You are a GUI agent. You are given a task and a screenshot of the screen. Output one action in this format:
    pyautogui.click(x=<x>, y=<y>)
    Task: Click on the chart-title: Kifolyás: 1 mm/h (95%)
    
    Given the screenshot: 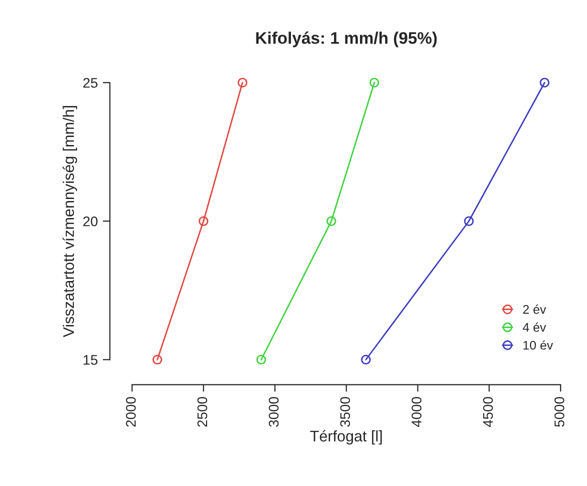 What is the action you would take?
    pyautogui.click(x=346, y=40)
    